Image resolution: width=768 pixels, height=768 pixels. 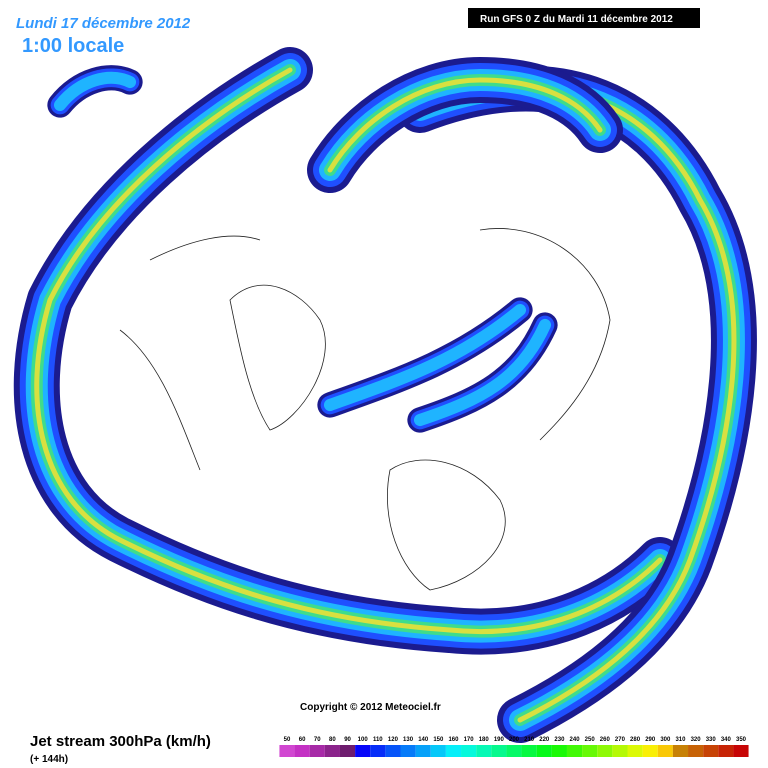 What do you see at coordinates (408, 740) in the screenshot?
I see `scale-label: 130` at bounding box center [408, 740].